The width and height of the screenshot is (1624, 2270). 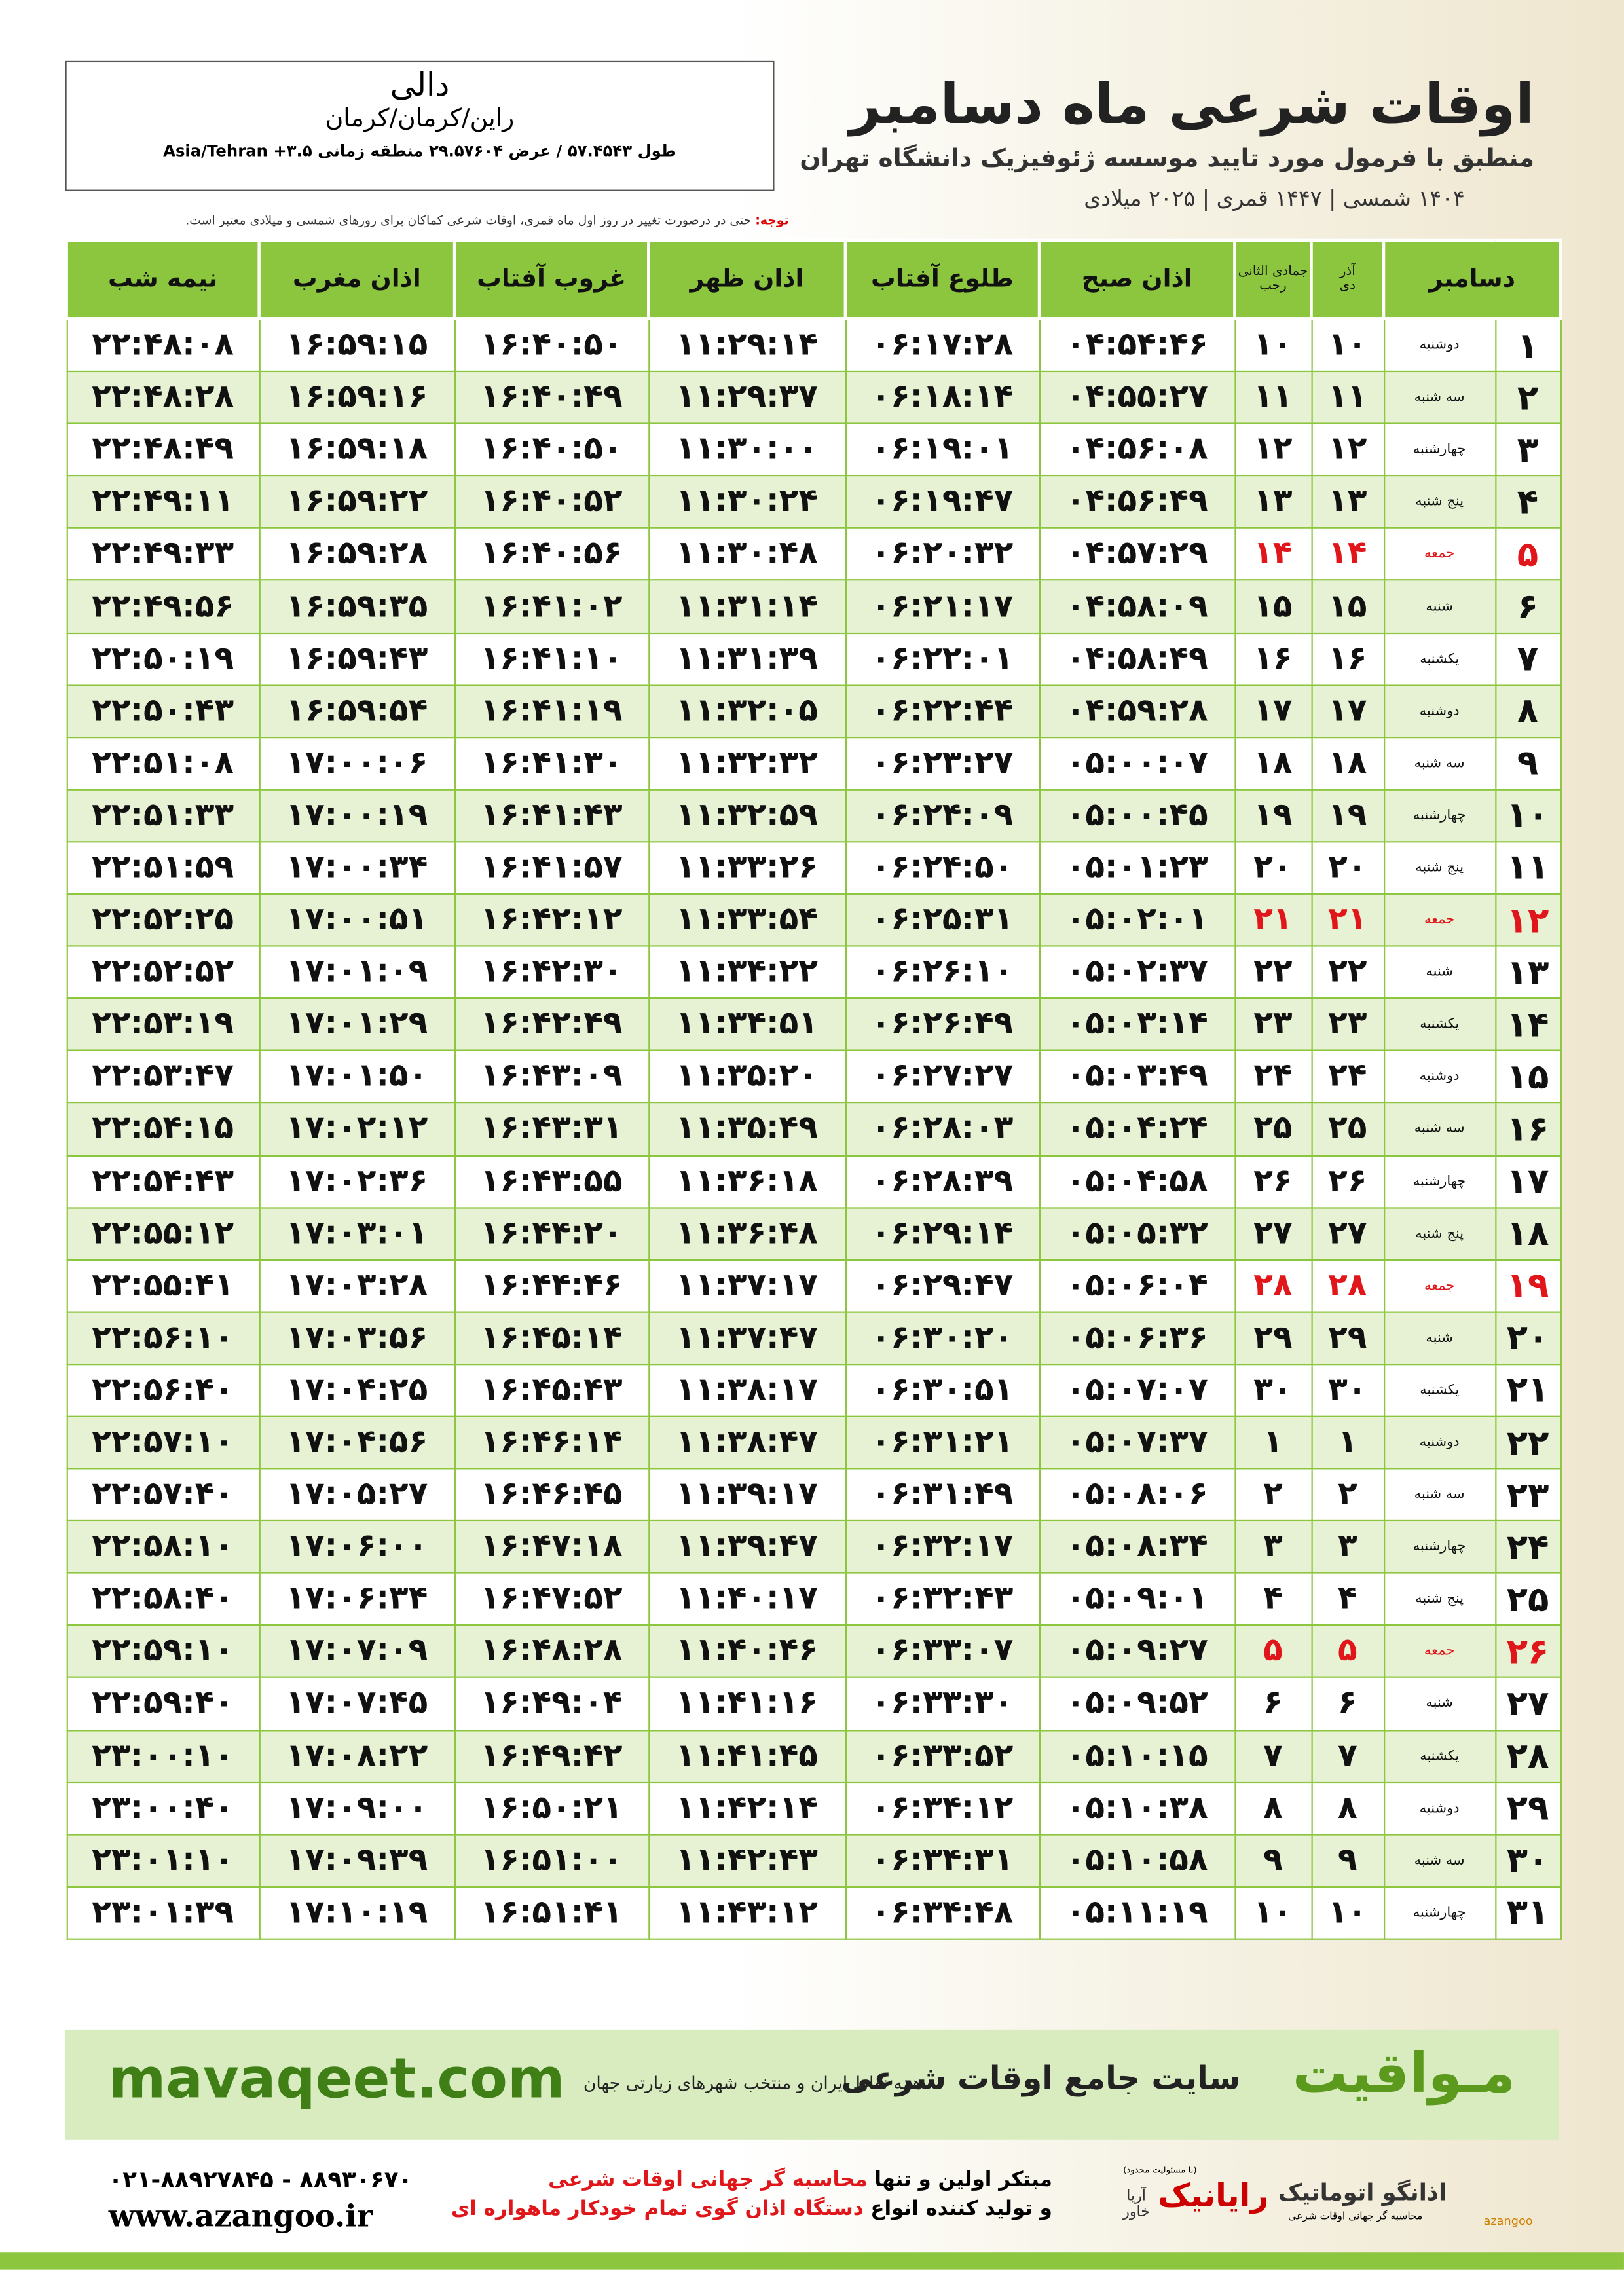 I want to click on solar-day: ۱۴, so click(x=1347, y=554).